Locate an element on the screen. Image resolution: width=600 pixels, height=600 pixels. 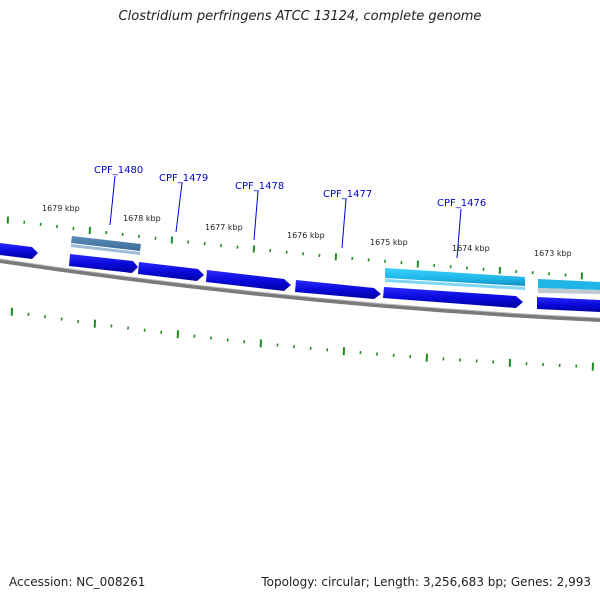
ruler-label-1676: 1676 kbp is located at coordinates (306, 235).